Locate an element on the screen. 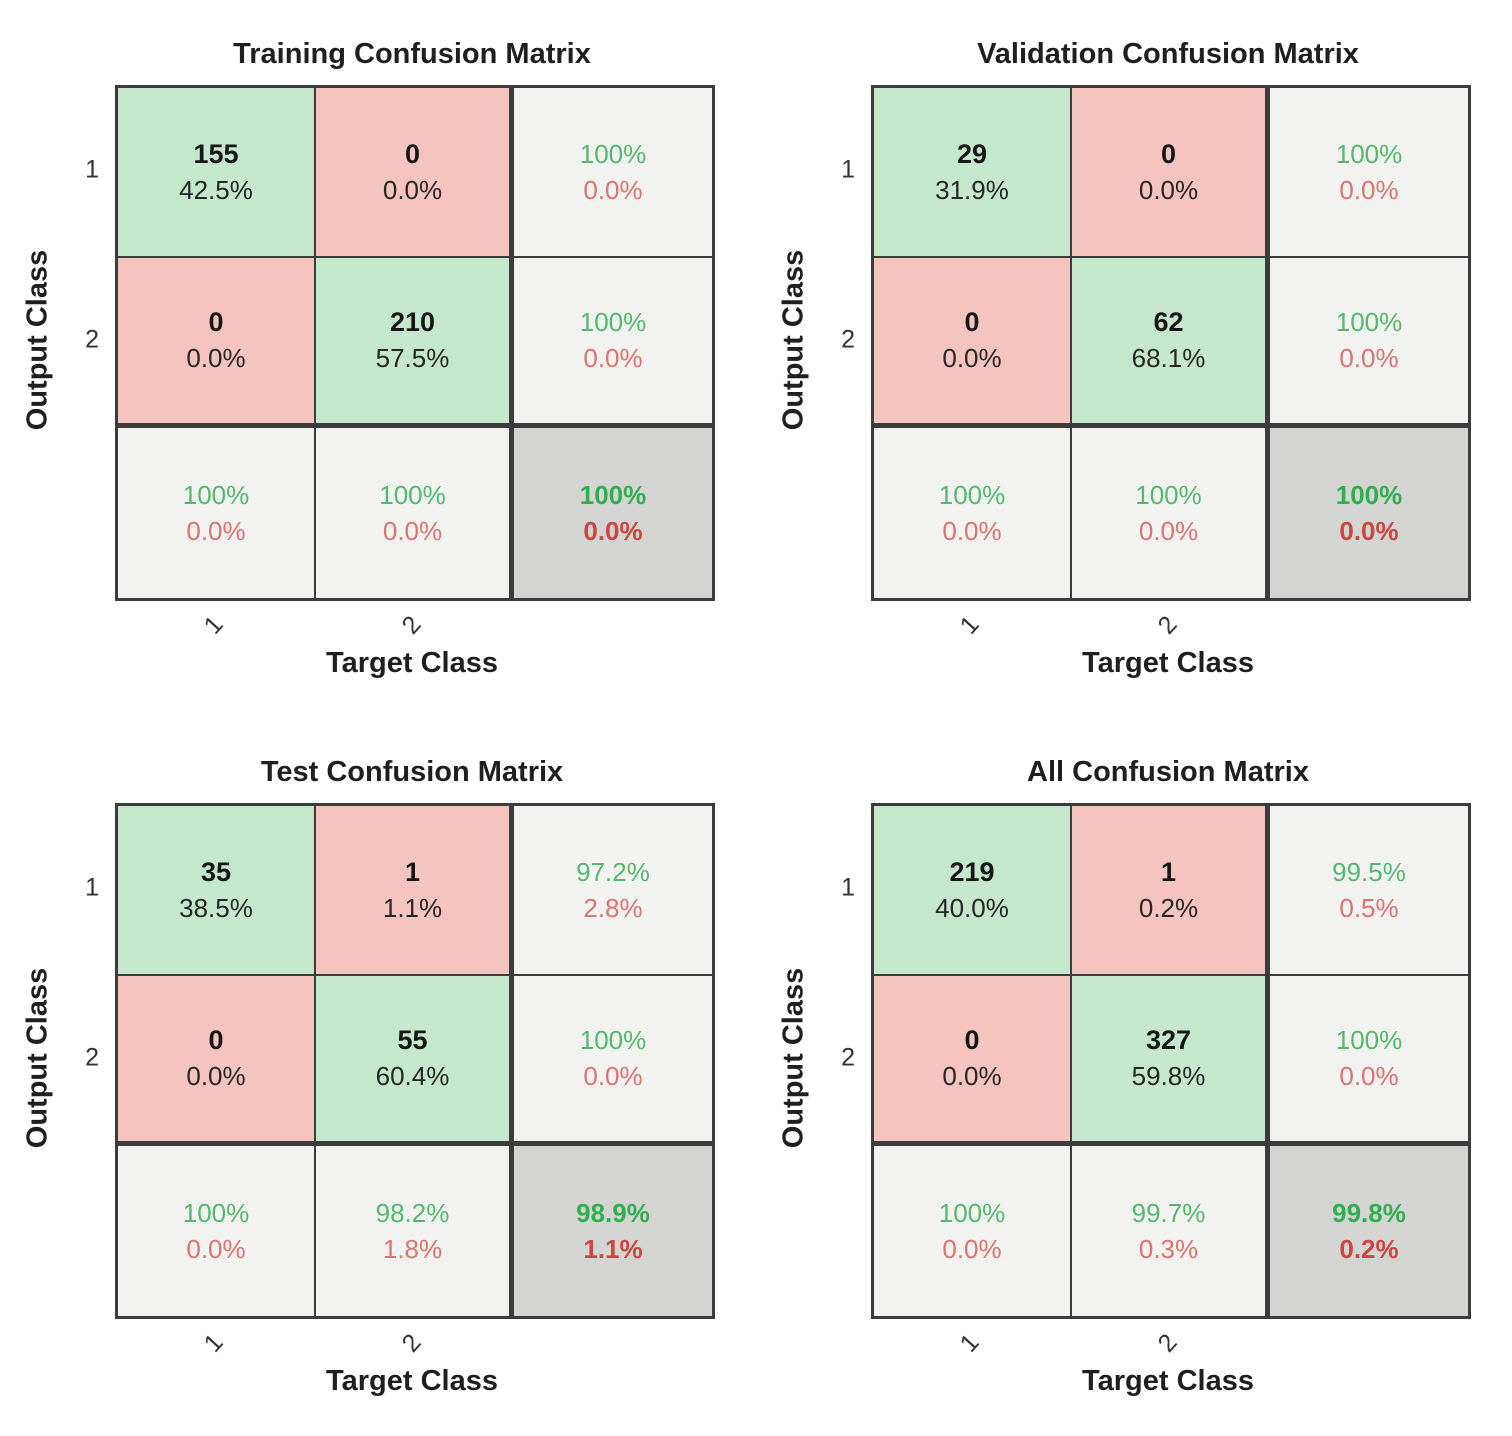  summary-green-percent: 99.7% is located at coordinates (1168, 1212).